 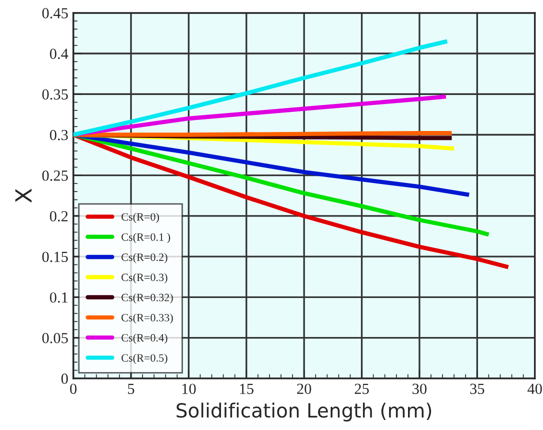 I want to click on y-tick-label: 0, so click(x=64, y=379).